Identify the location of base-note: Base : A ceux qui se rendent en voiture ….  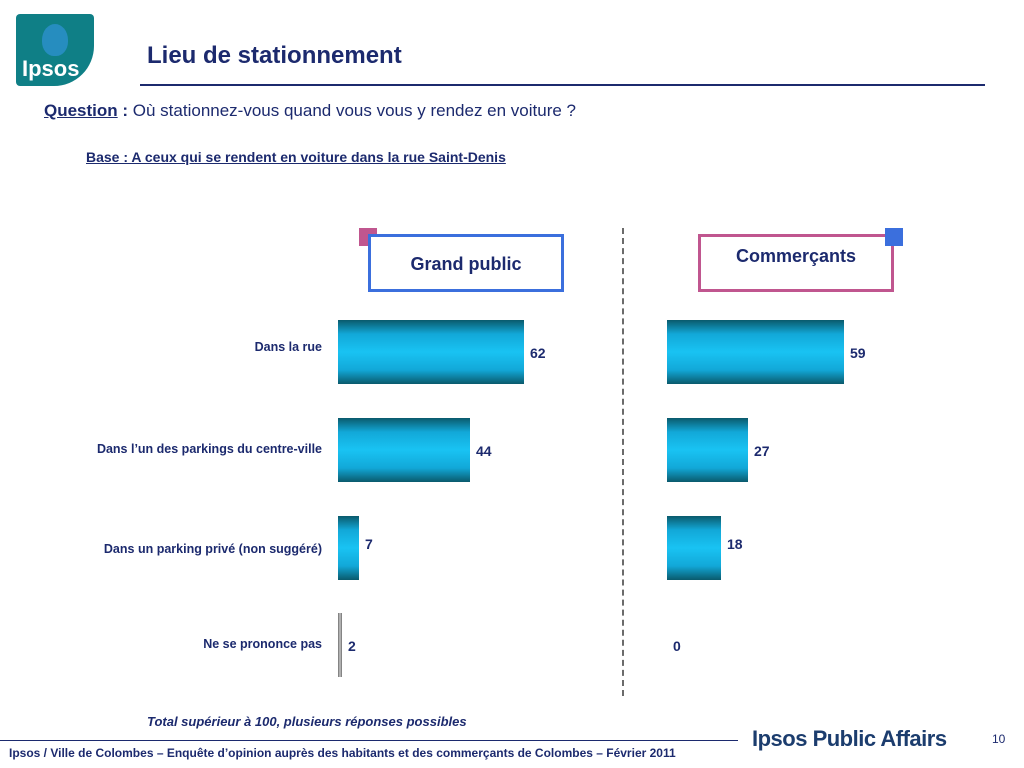
(296, 157).